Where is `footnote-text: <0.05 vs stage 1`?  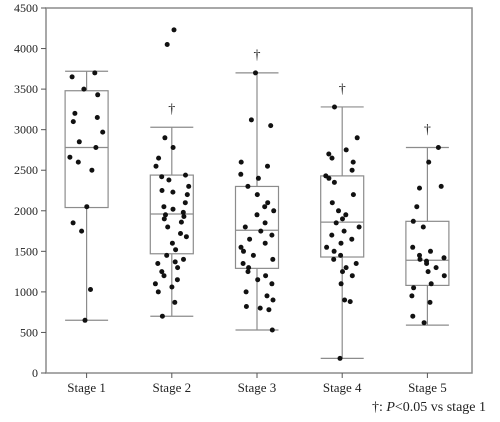
footnote-text: <0.05 vs stage 1 is located at coordinates (440, 407).